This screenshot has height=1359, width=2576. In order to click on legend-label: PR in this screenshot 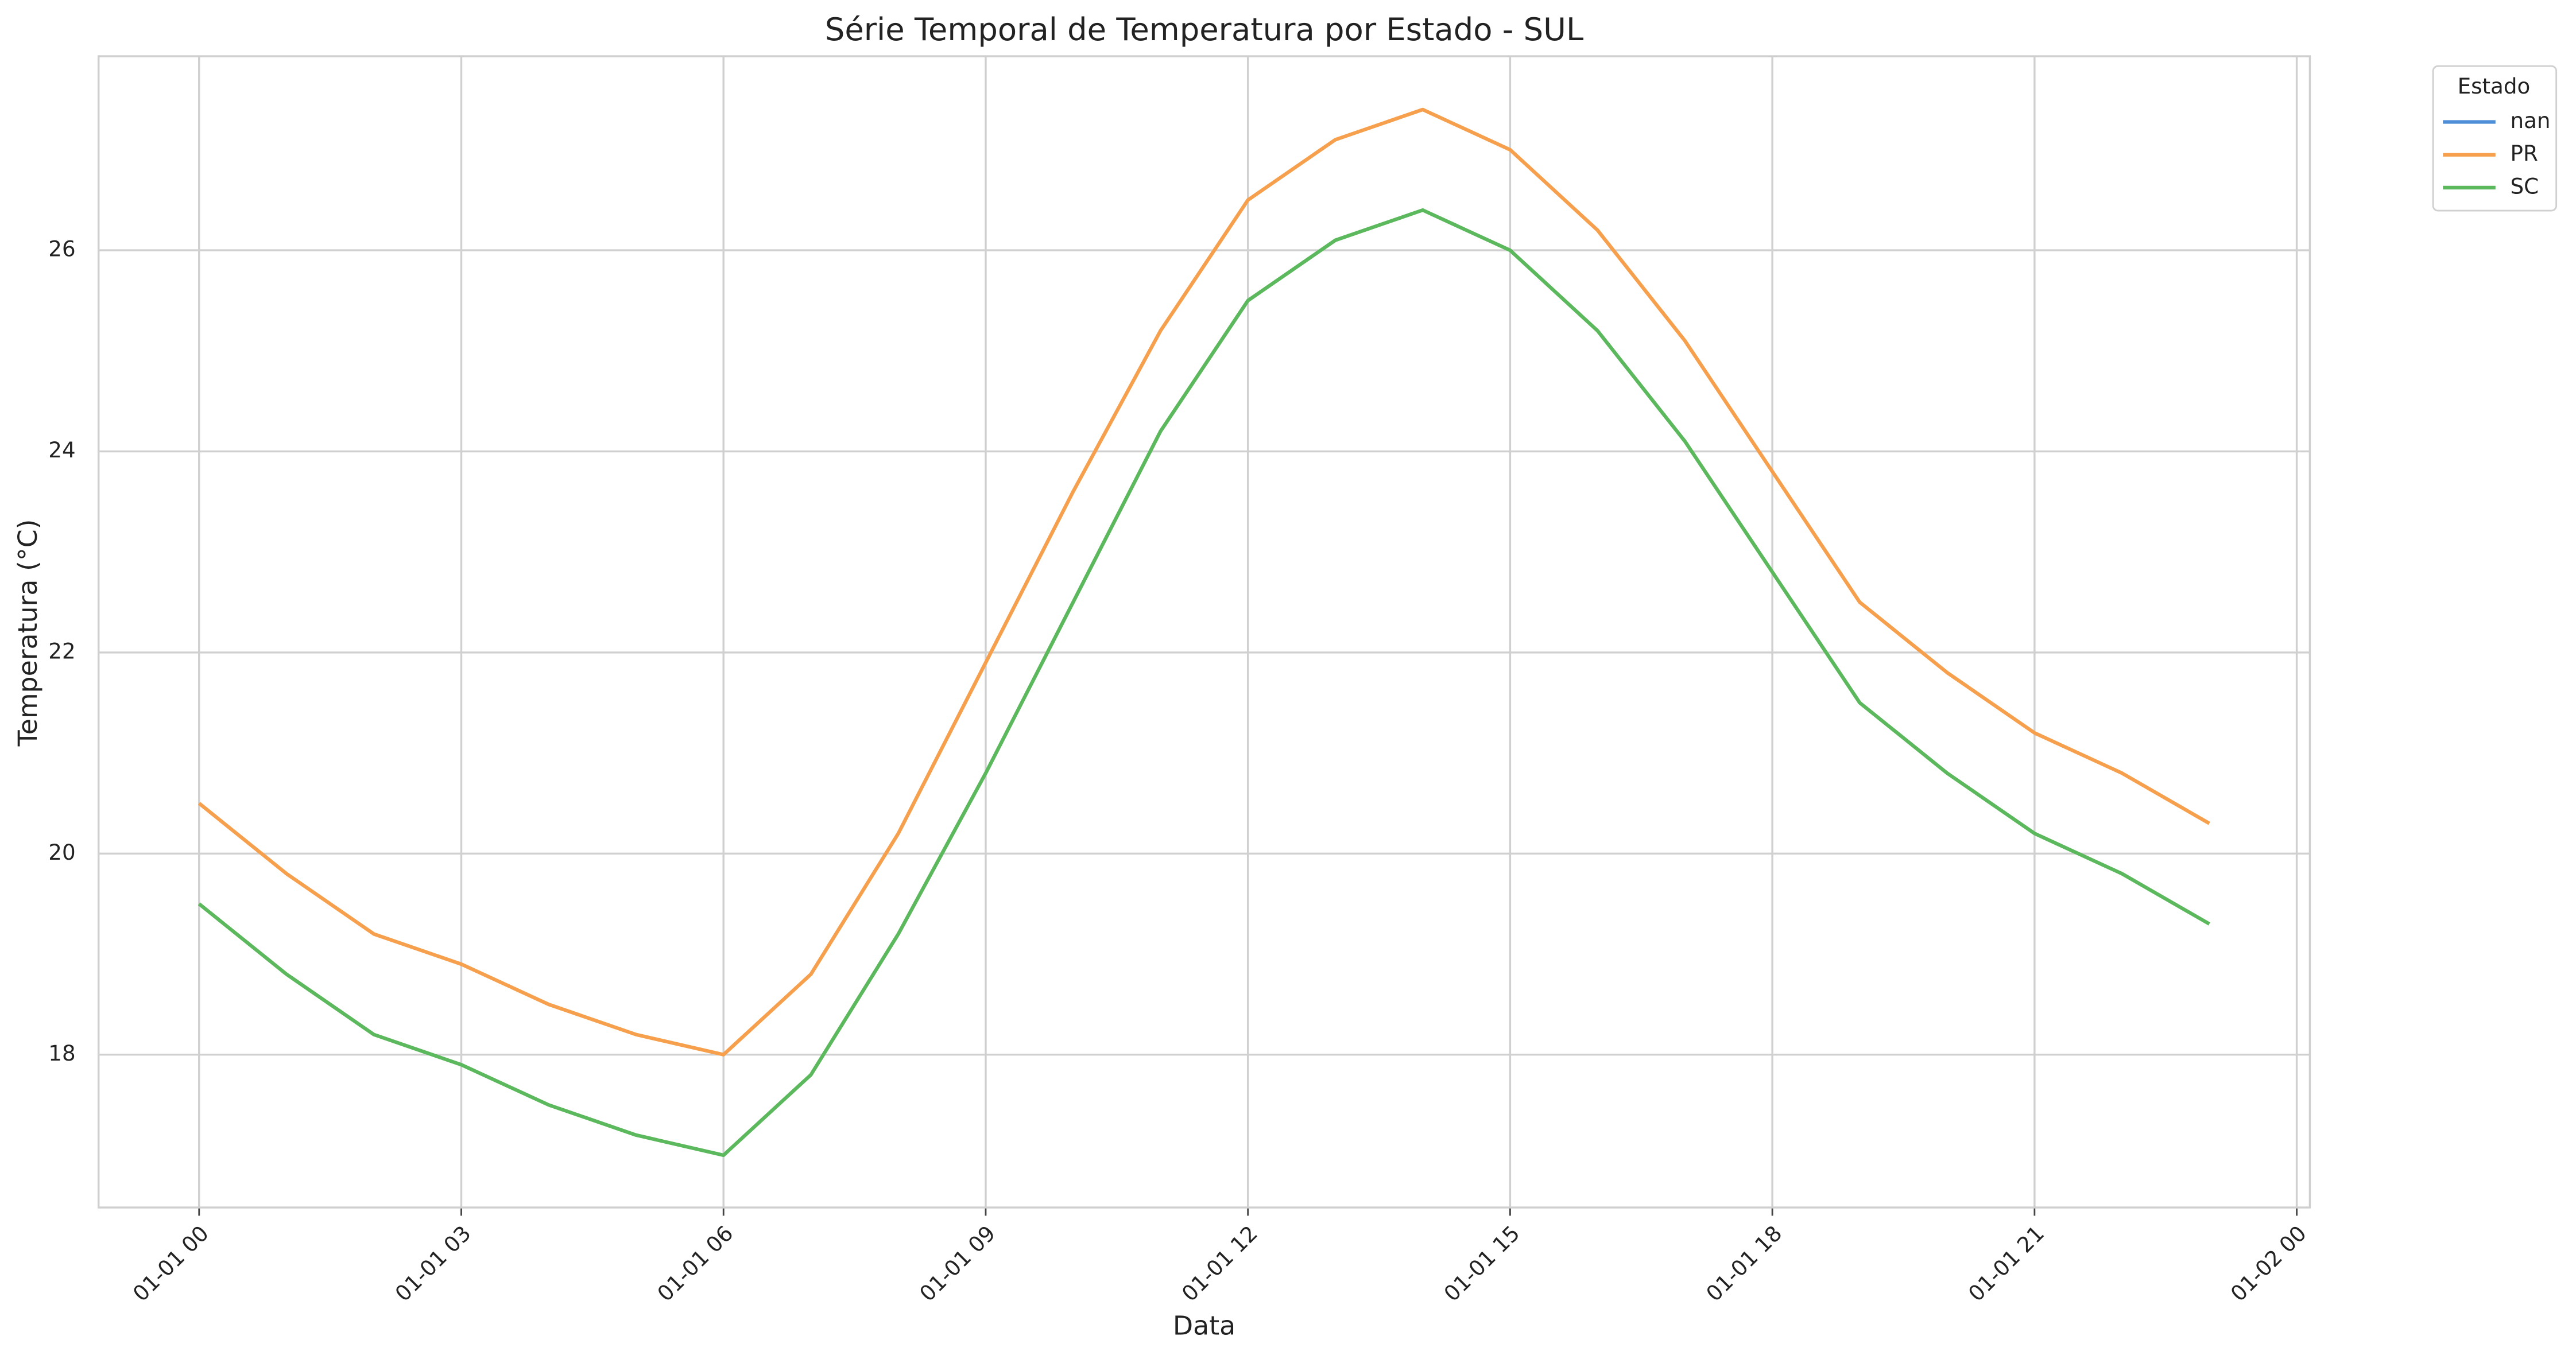, I will do `click(2524, 153)`.